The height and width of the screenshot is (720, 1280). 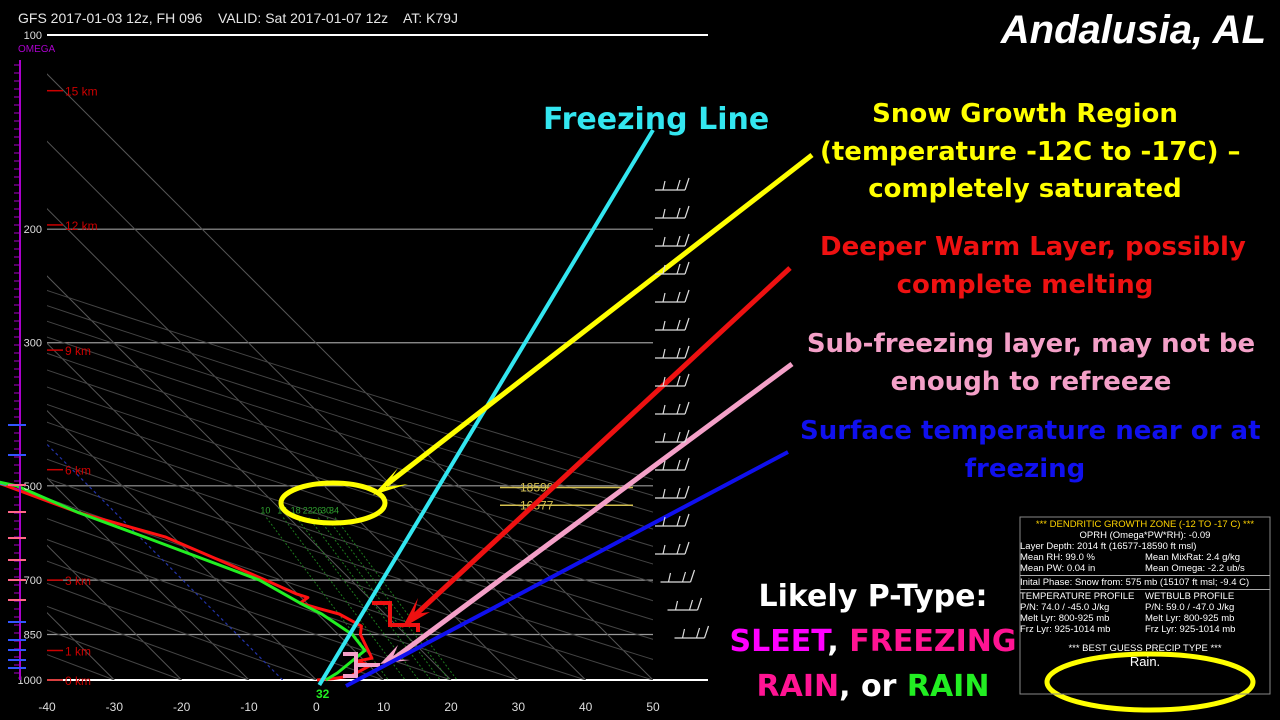 I want to click on profile-cell: Melt Lyr: 800-925 mb, so click(x=1190, y=618).